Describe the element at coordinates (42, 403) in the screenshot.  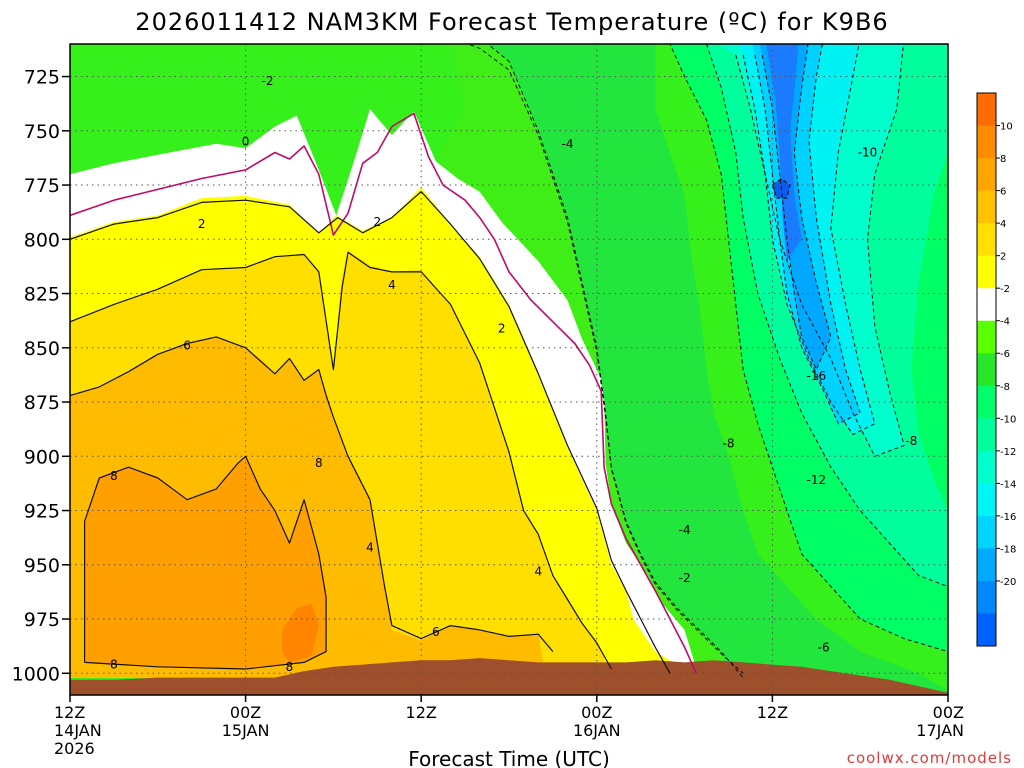
I see `y-tick-label: 875` at that location.